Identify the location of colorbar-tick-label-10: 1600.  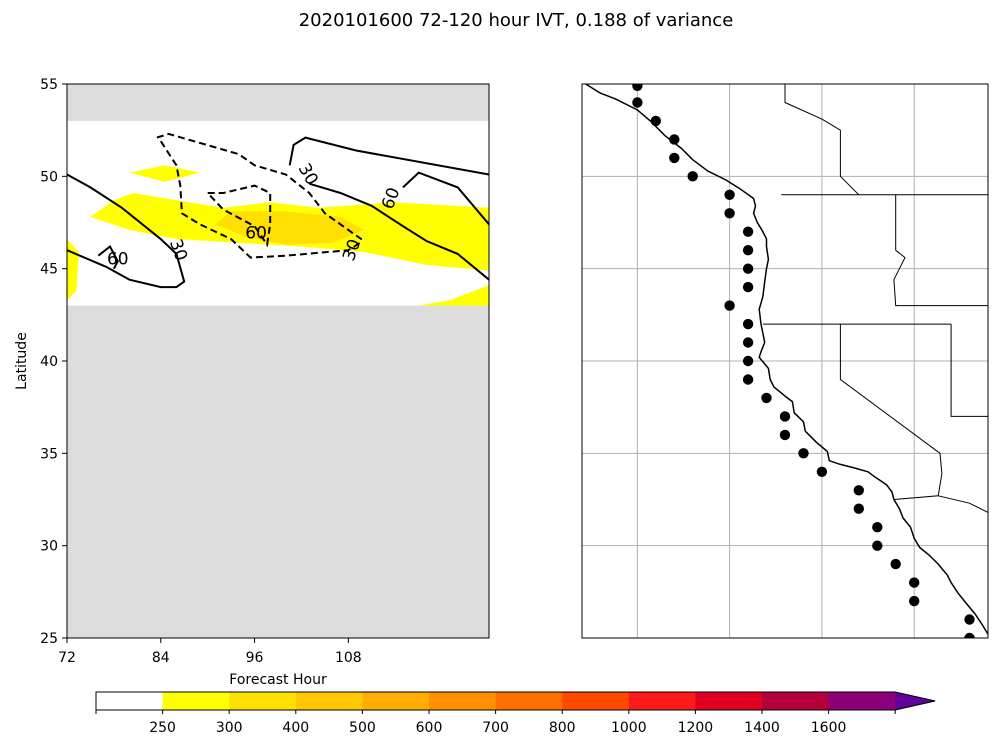
(829, 728).